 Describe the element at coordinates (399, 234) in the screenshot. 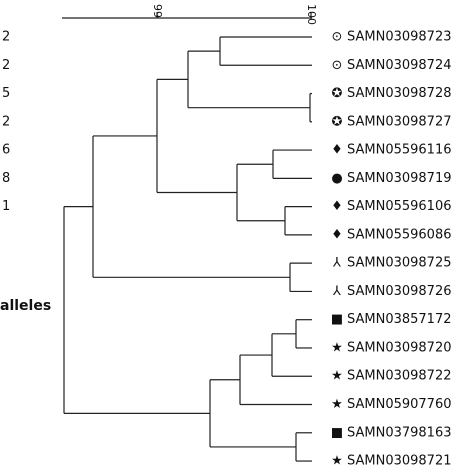

I see `leaf-label: SAMN05596086` at that location.